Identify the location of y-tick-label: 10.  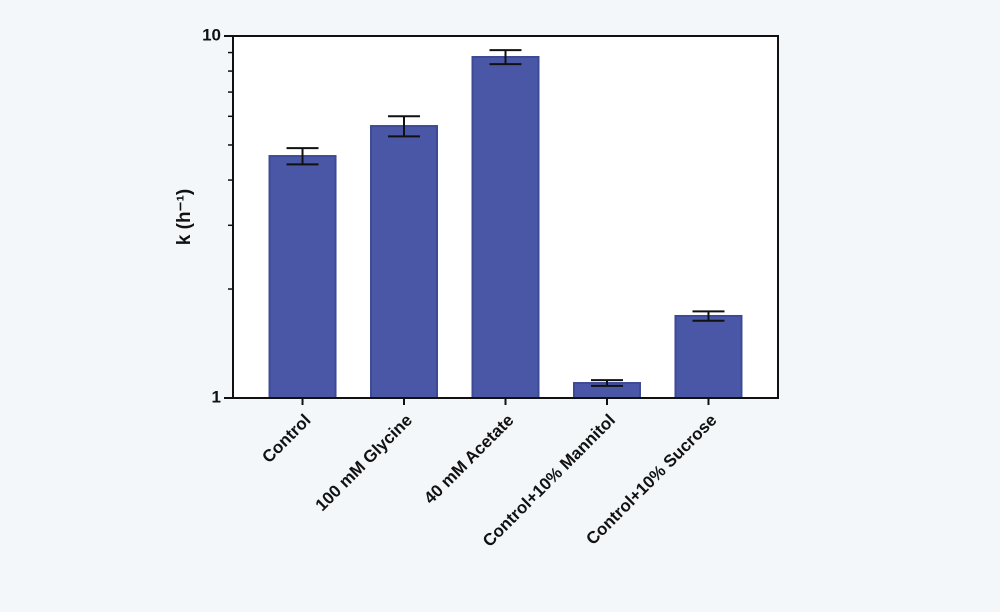
(211, 34).